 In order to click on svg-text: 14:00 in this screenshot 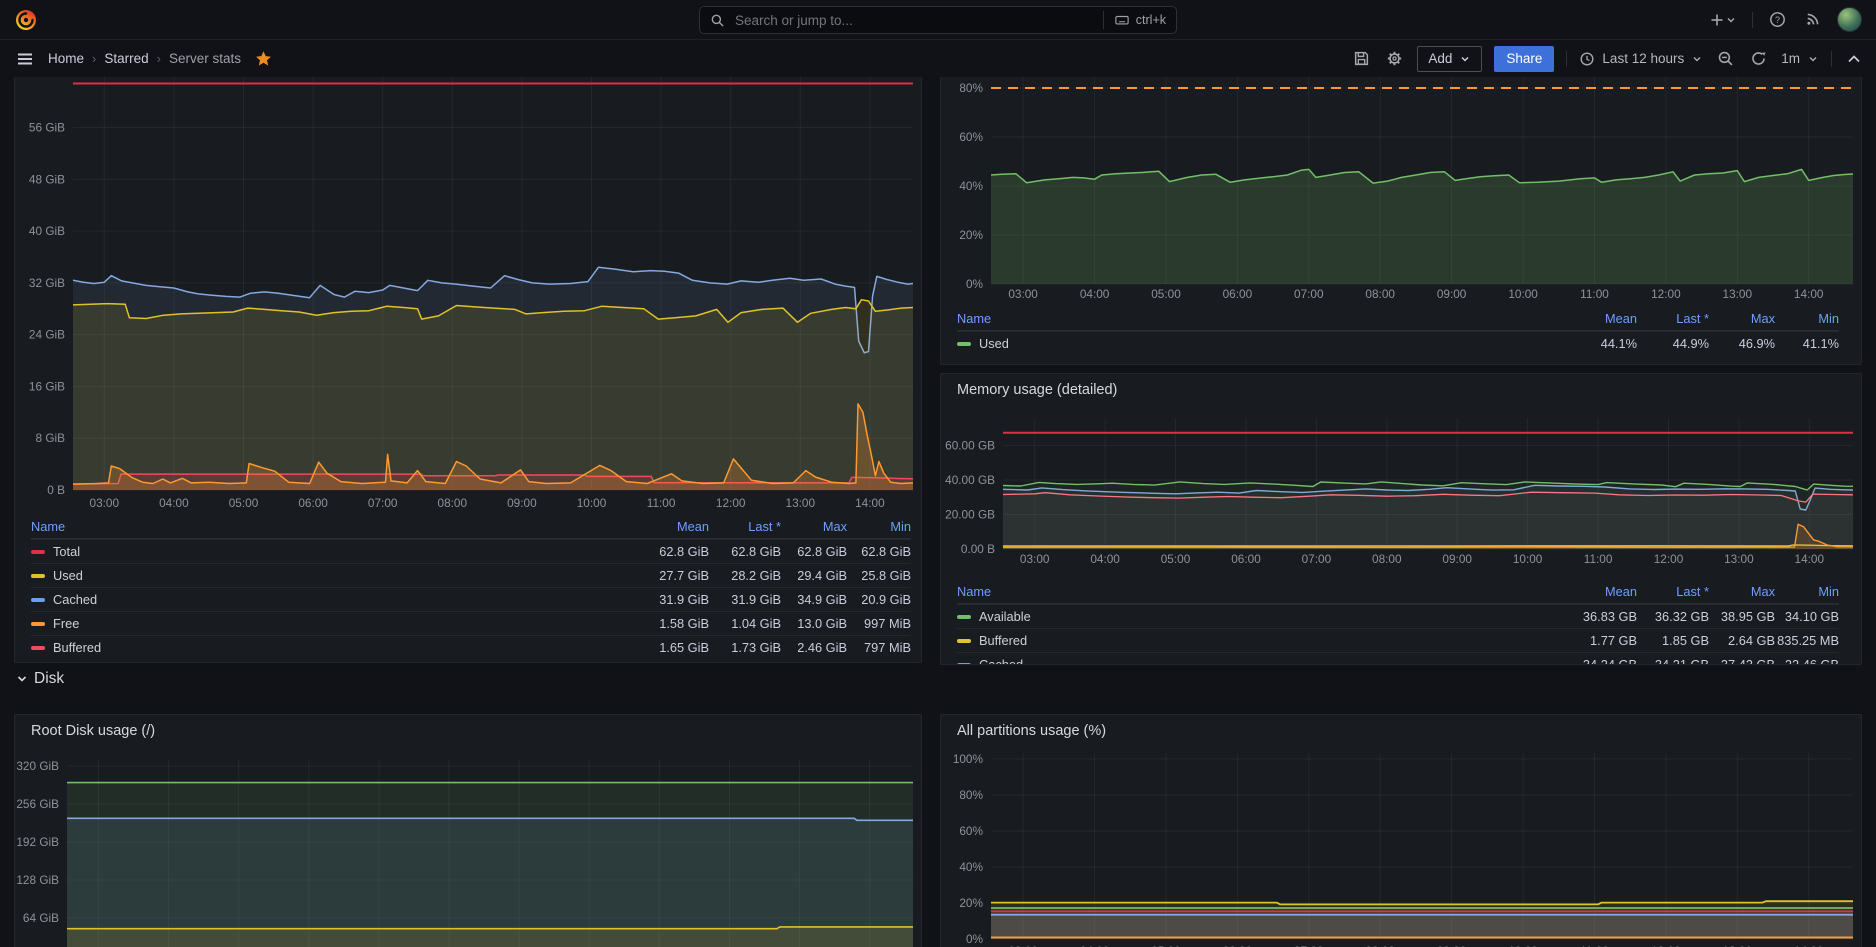, I will do `click(1809, 945)`.